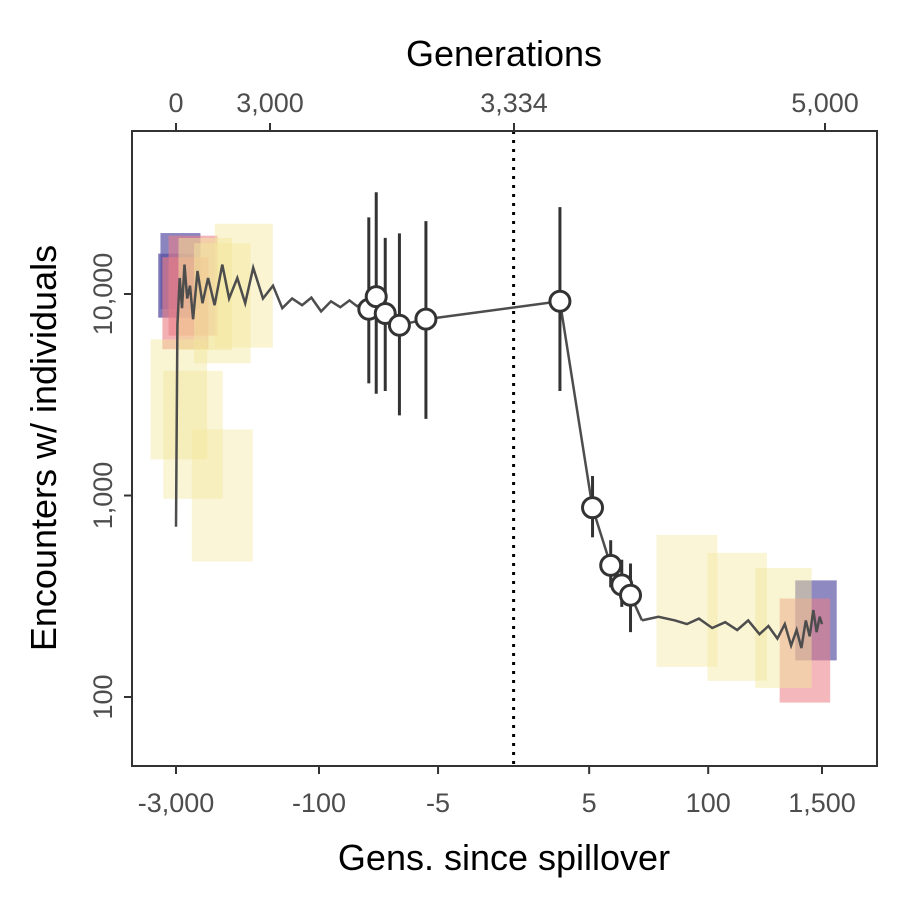  Describe the element at coordinates (43, 448) in the screenshot. I see `y-axis-title: Encounters w/ individuals` at that location.